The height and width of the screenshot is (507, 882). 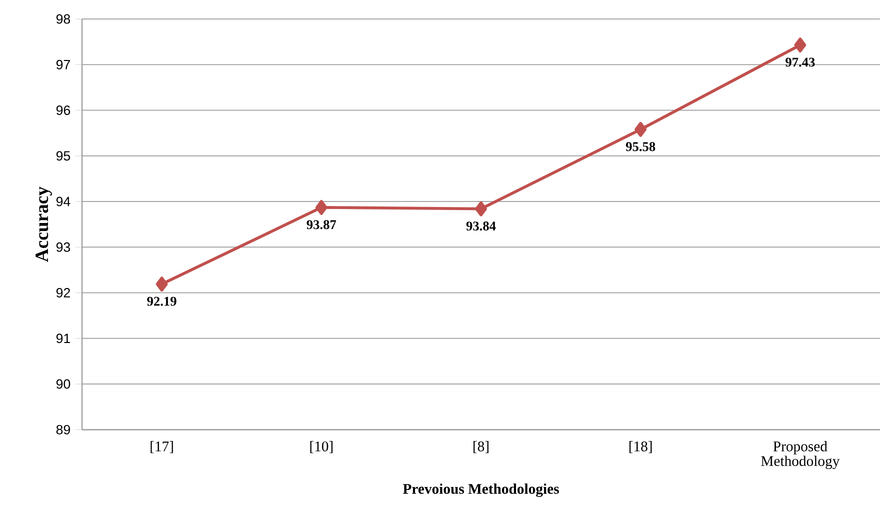 What do you see at coordinates (641, 147) in the screenshot?
I see `data-label: 95.58` at bounding box center [641, 147].